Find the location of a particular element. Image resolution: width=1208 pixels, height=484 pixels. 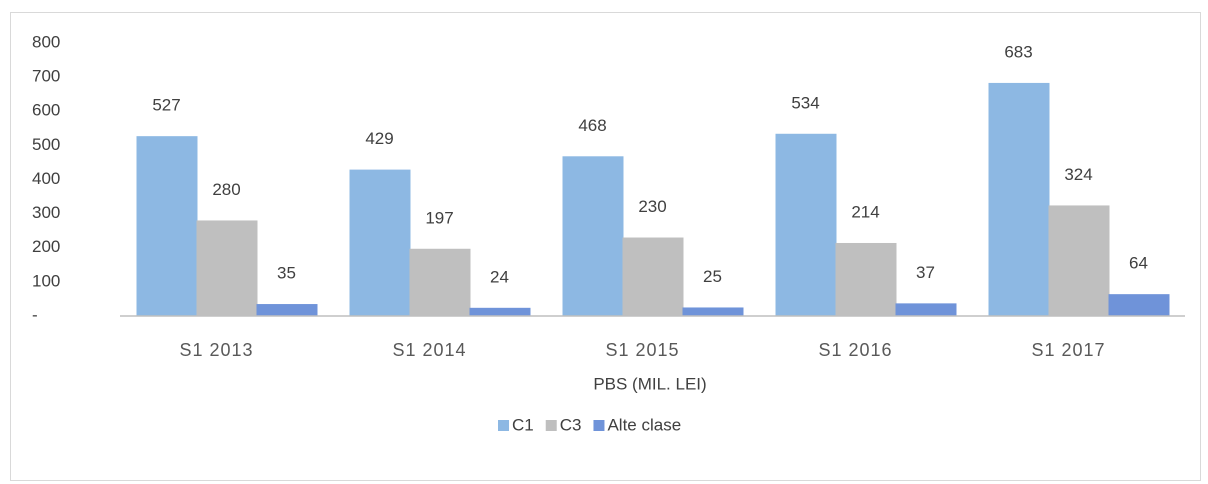

y-tick-label: 100 is located at coordinates (46, 280).